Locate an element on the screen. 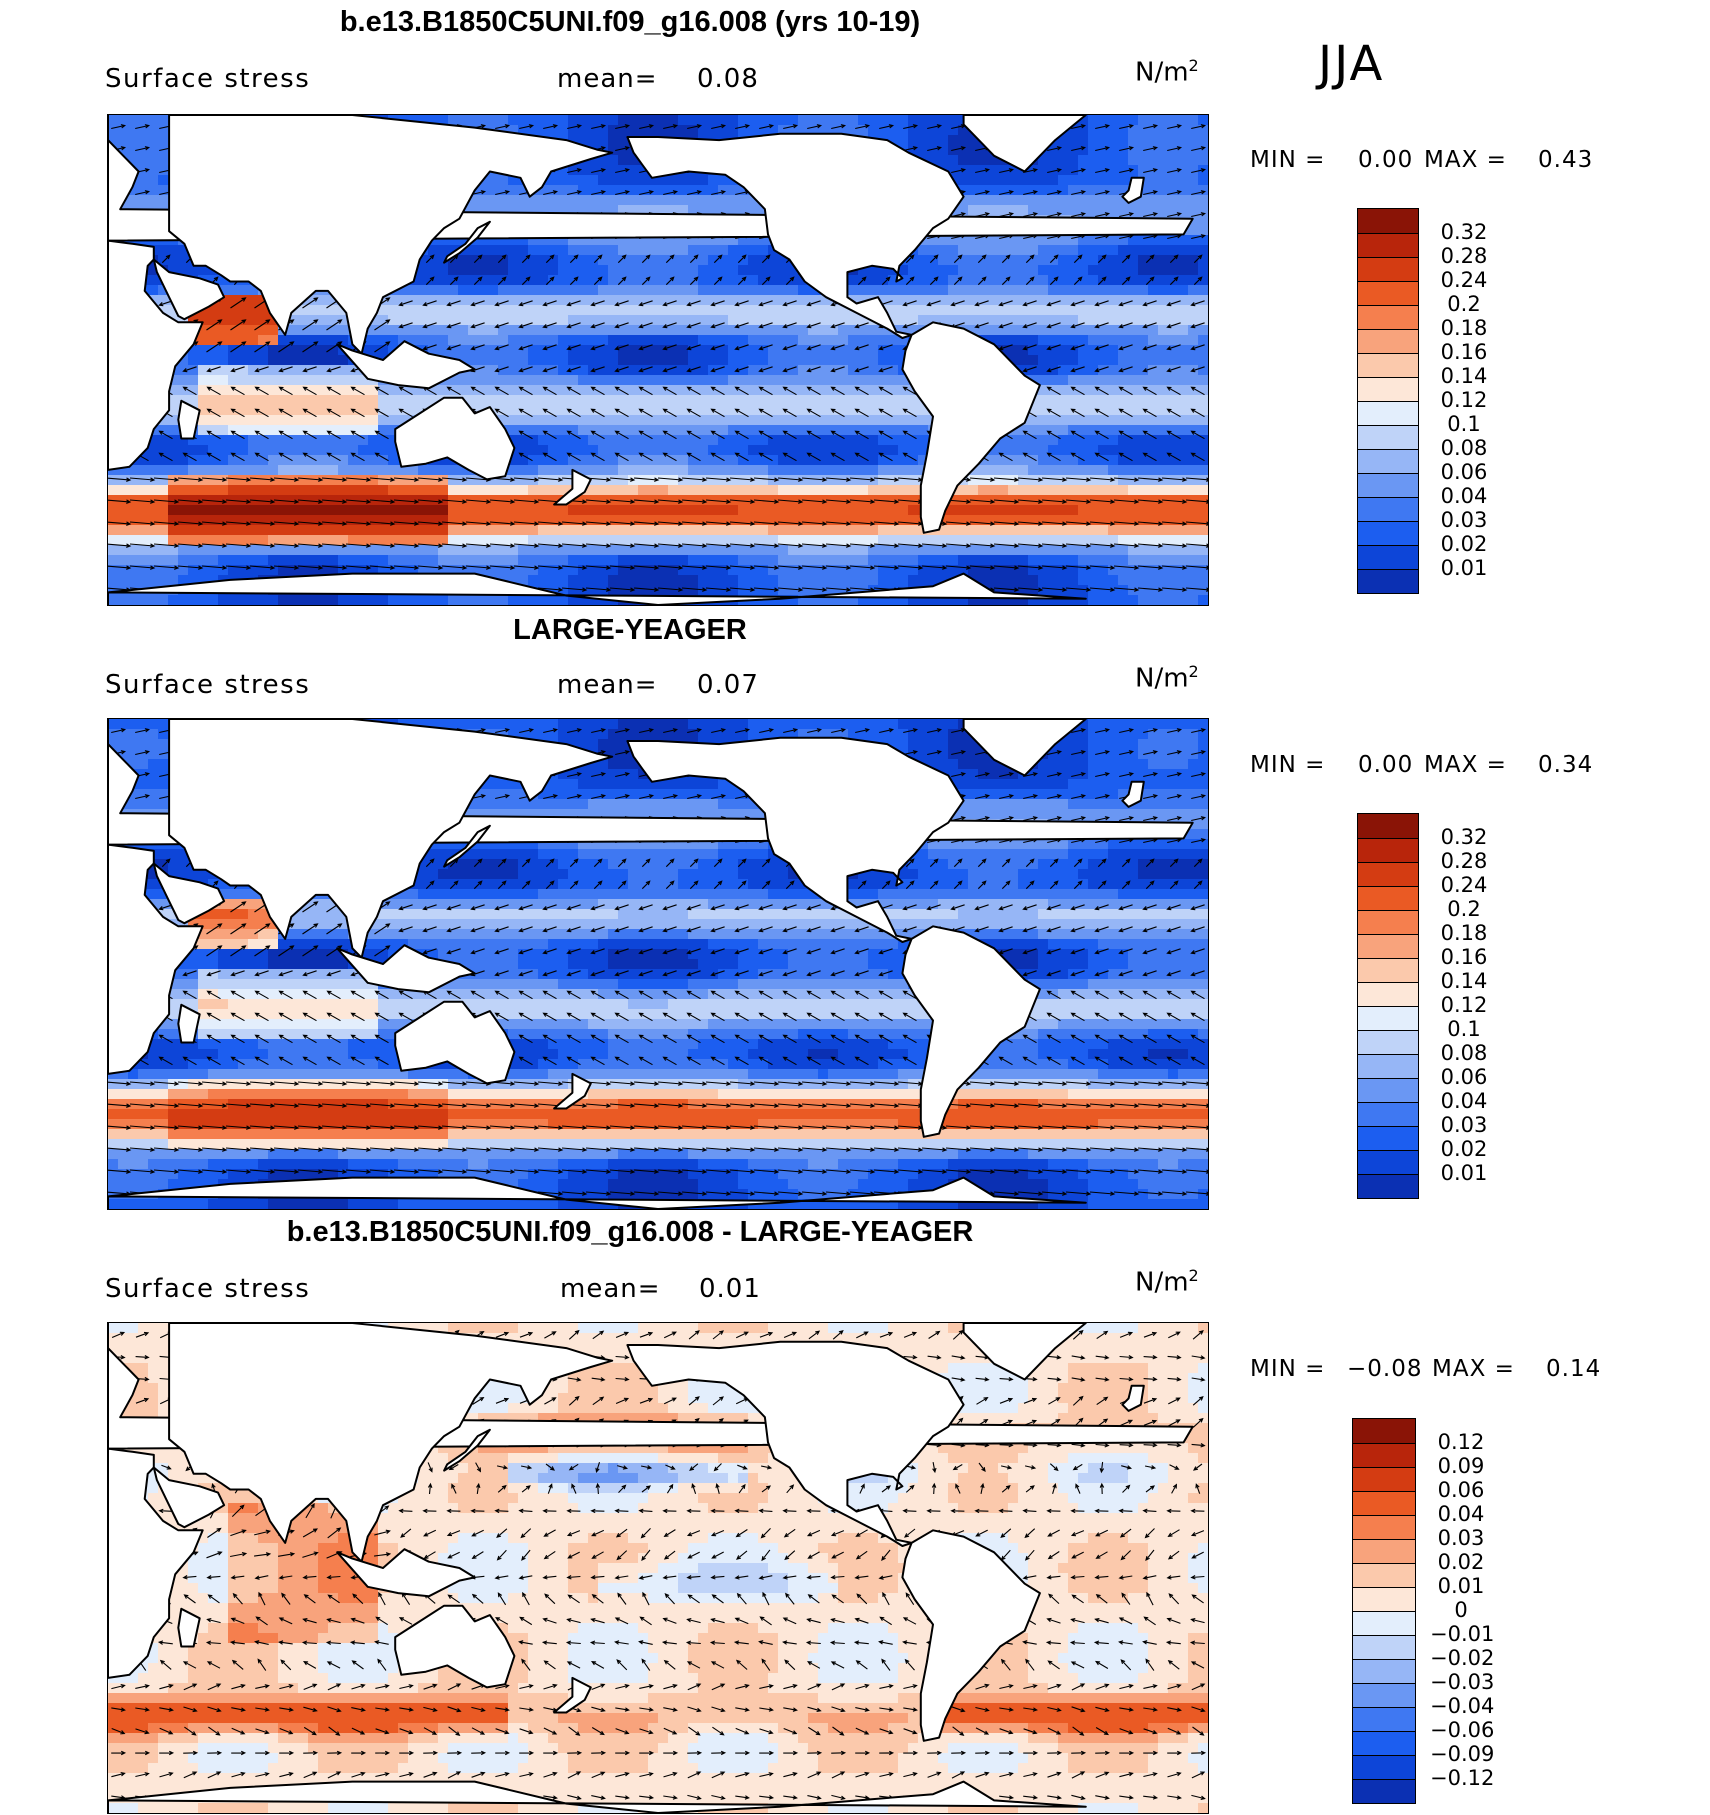  landmass-nz is located at coordinates (572, 487).